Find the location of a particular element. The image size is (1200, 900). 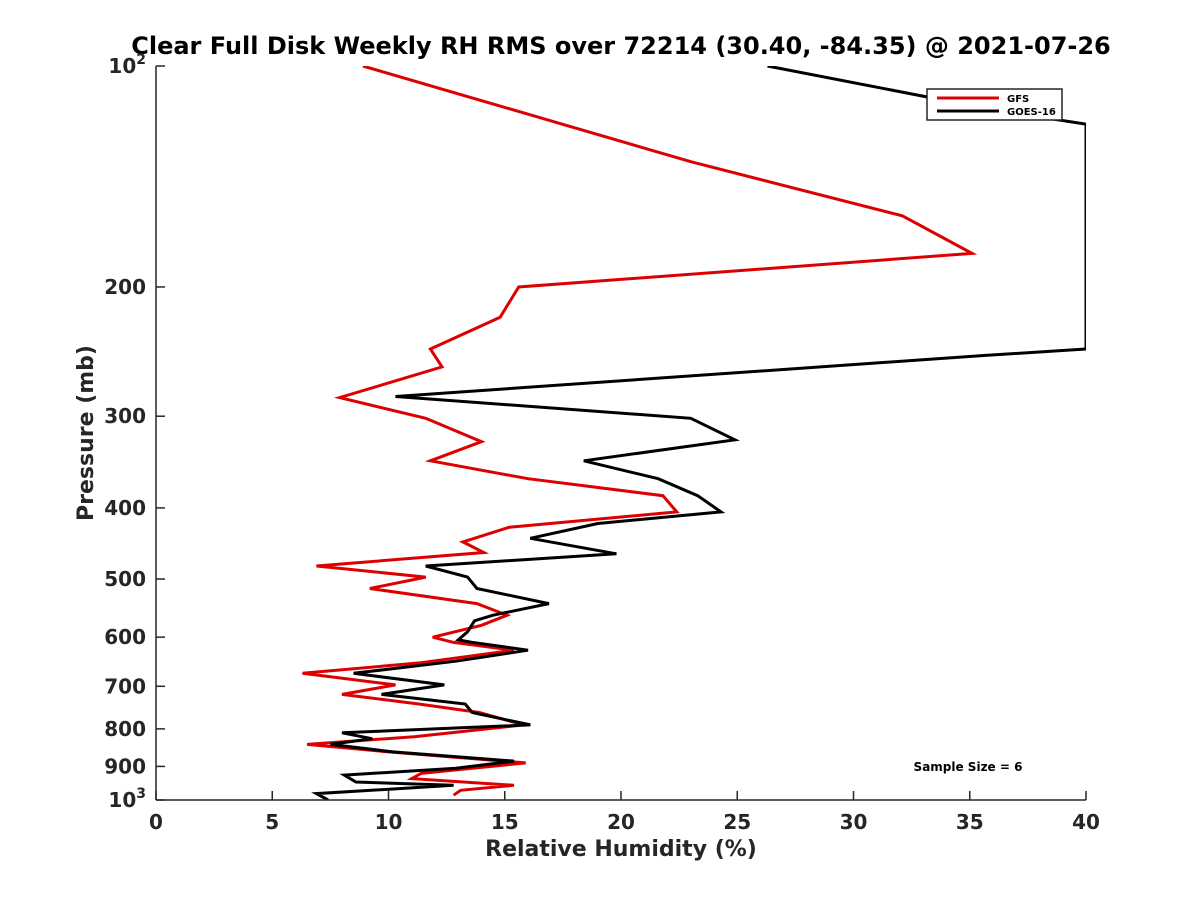

x-tick-label: 5 is located at coordinates (272, 822).